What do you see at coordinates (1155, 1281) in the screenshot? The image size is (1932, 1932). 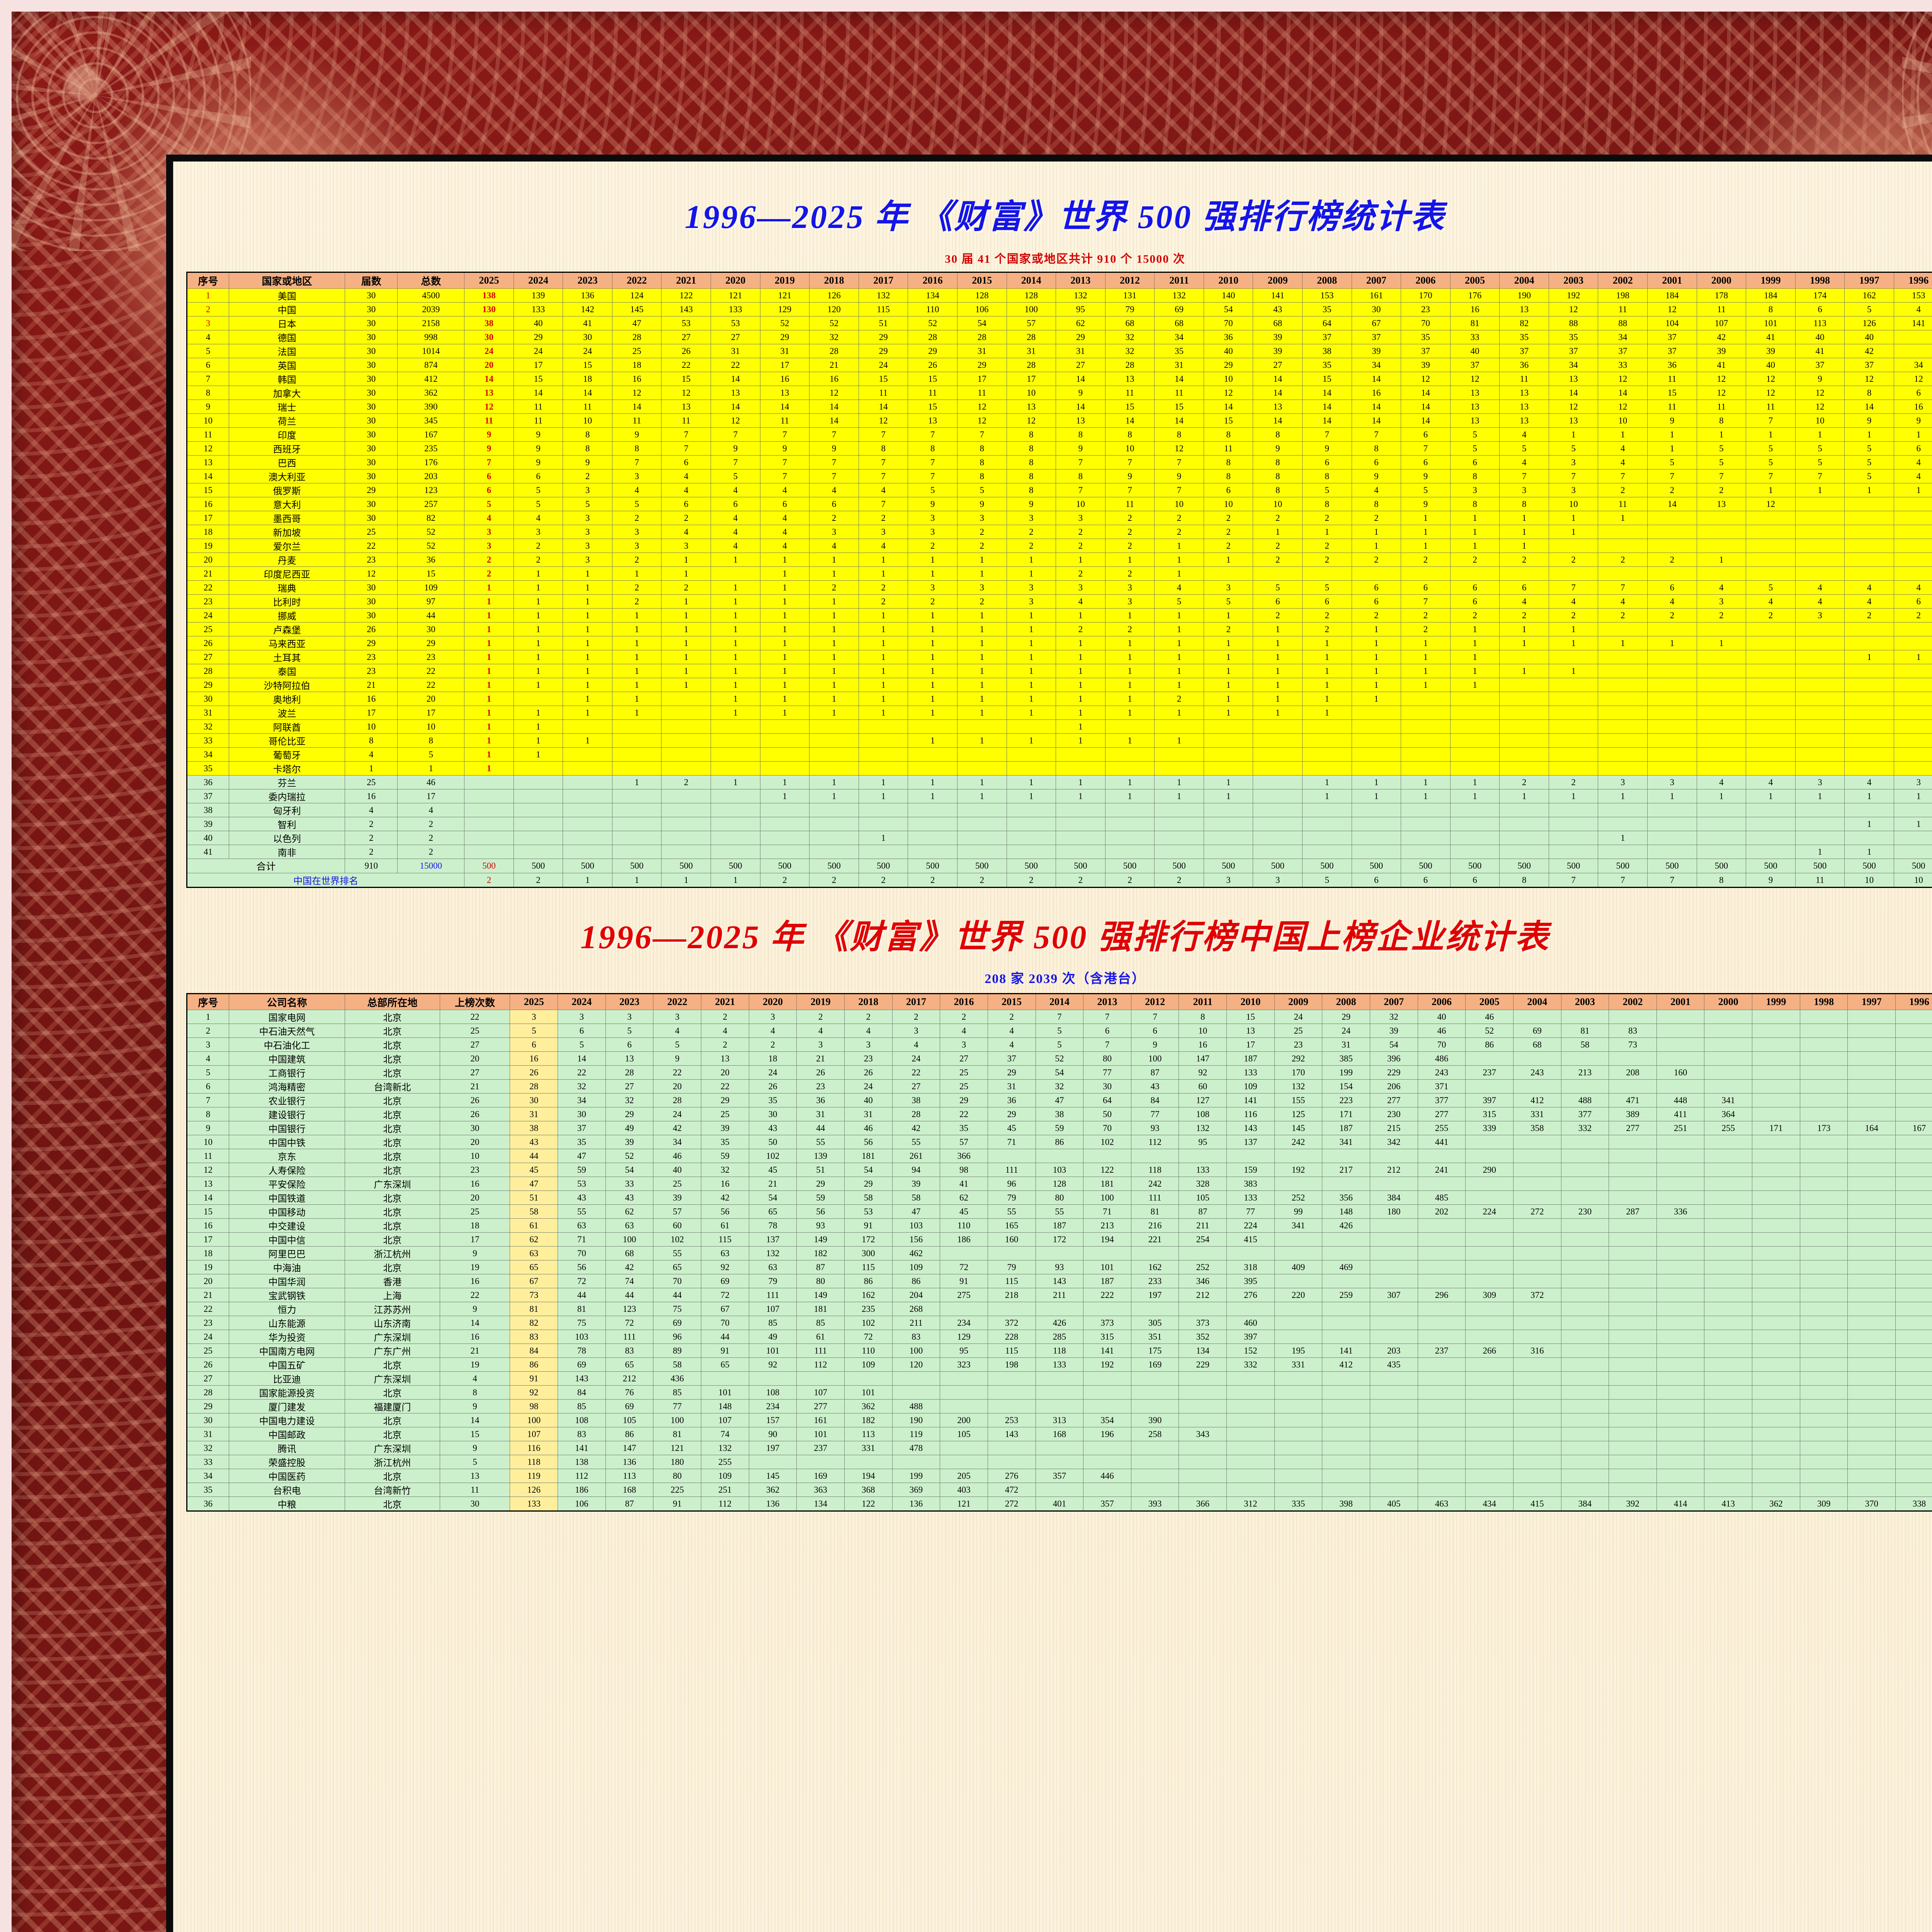 I see `table2-cell-year: 233` at bounding box center [1155, 1281].